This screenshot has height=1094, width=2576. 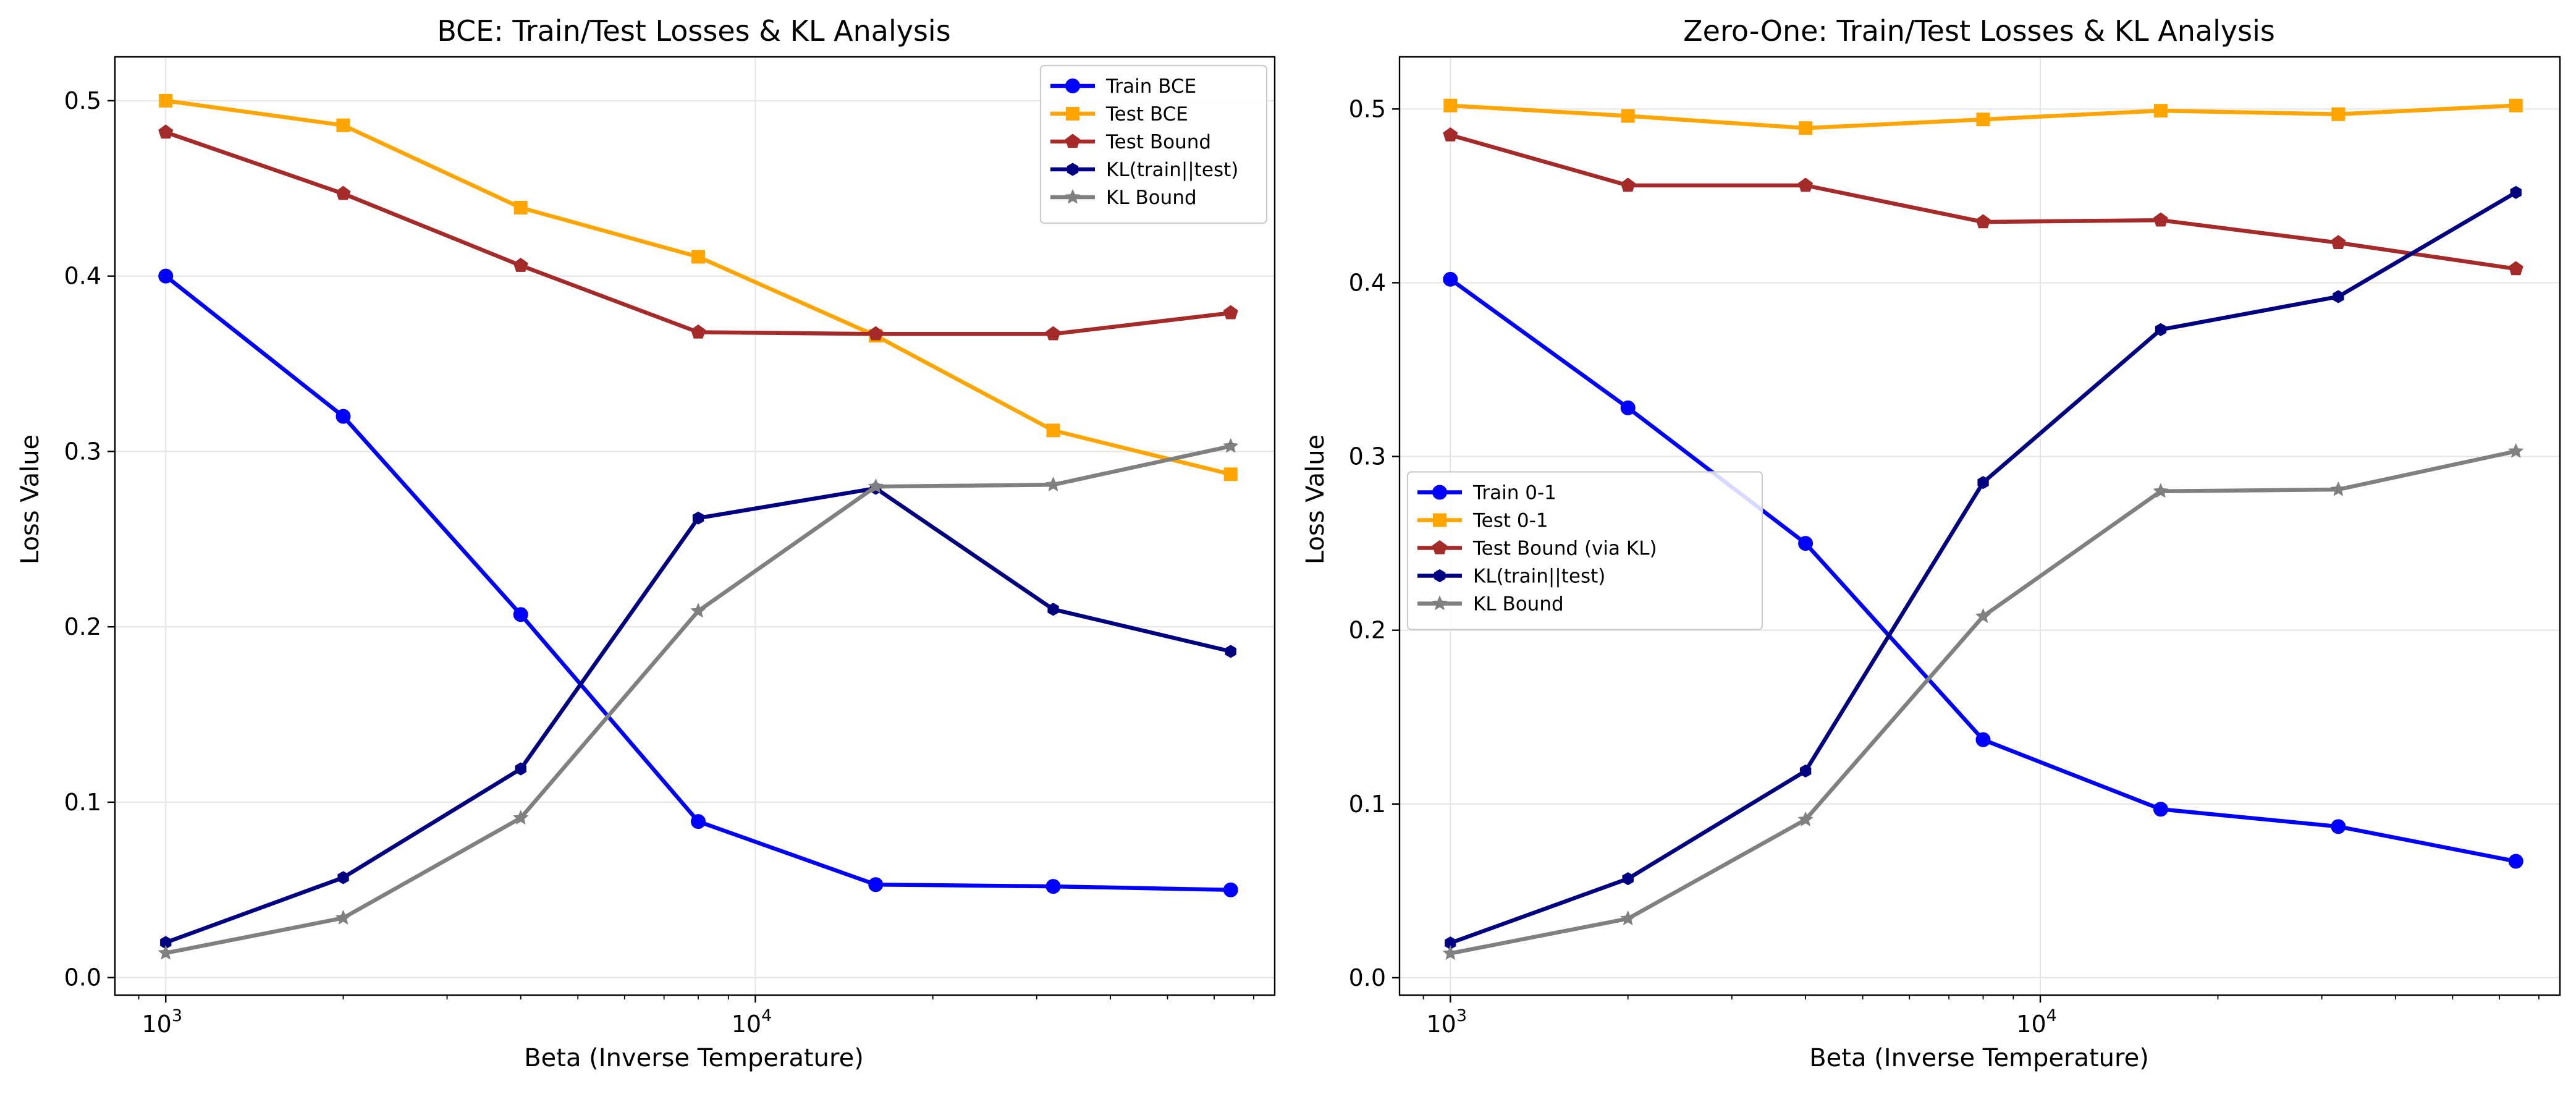 What do you see at coordinates (1979, 1058) in the screenshot?
I see `x-axis-label: Beta (Inverse Temperature)` at bounding box center [1979, 1058].